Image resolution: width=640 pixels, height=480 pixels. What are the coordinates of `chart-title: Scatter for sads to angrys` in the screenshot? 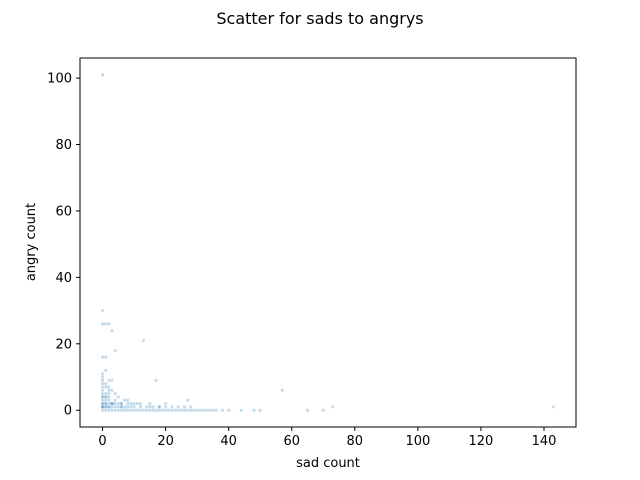 It's located at (319, 18).